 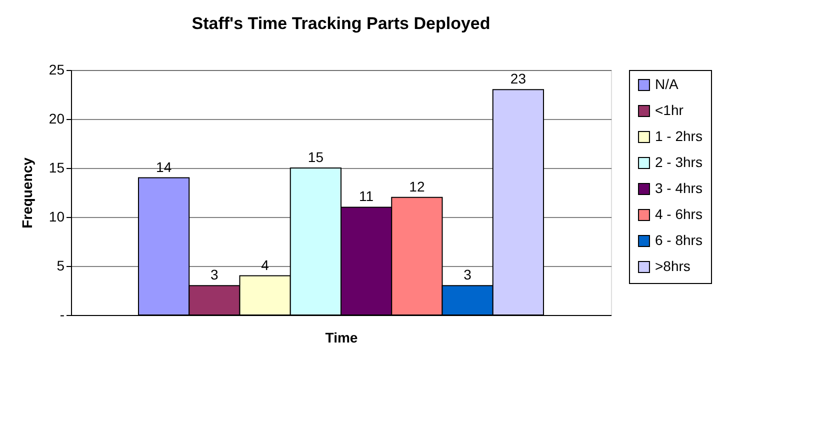 I want to click on legend-label: 1 - 2hrs, so click(x=678, y=136).